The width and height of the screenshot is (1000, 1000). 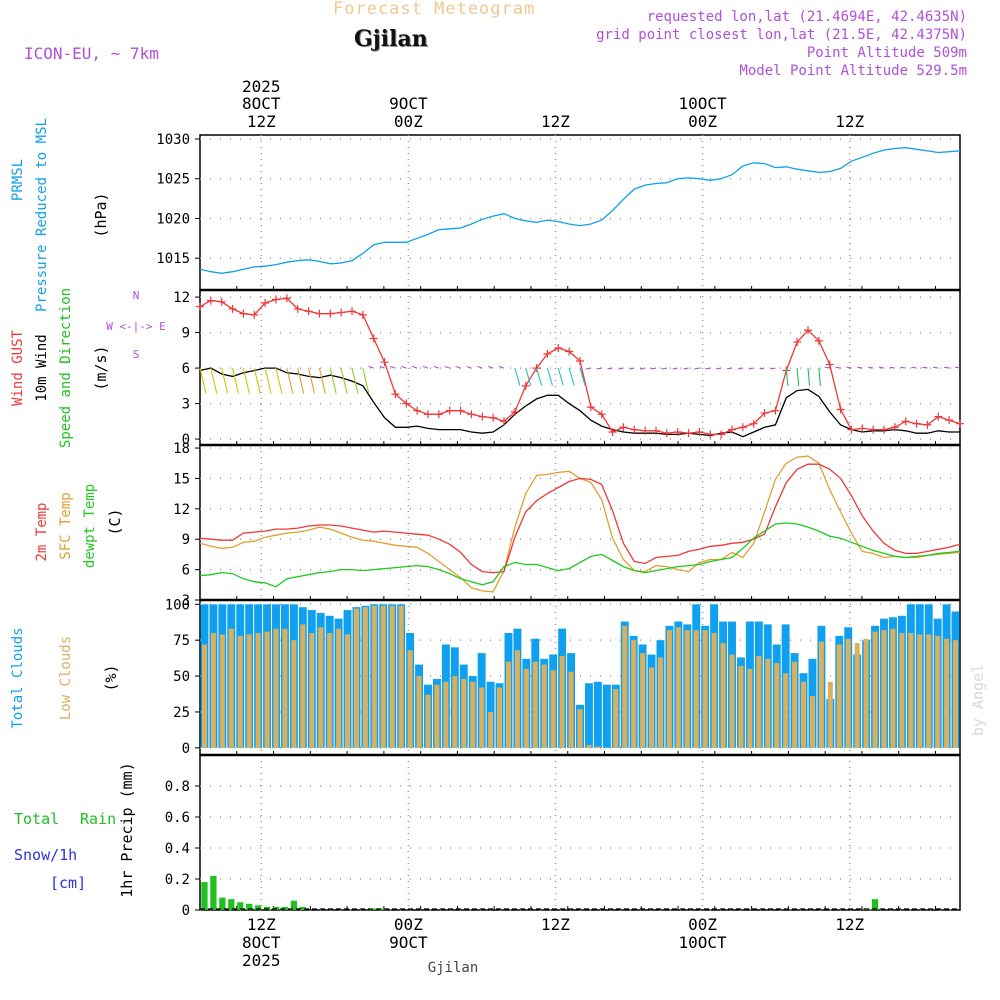 What do you see at coordinates (42, 367) in the screenshot?
I see `wind-ylabel-10m: 10m Wind` at bounding box center [42, 367].